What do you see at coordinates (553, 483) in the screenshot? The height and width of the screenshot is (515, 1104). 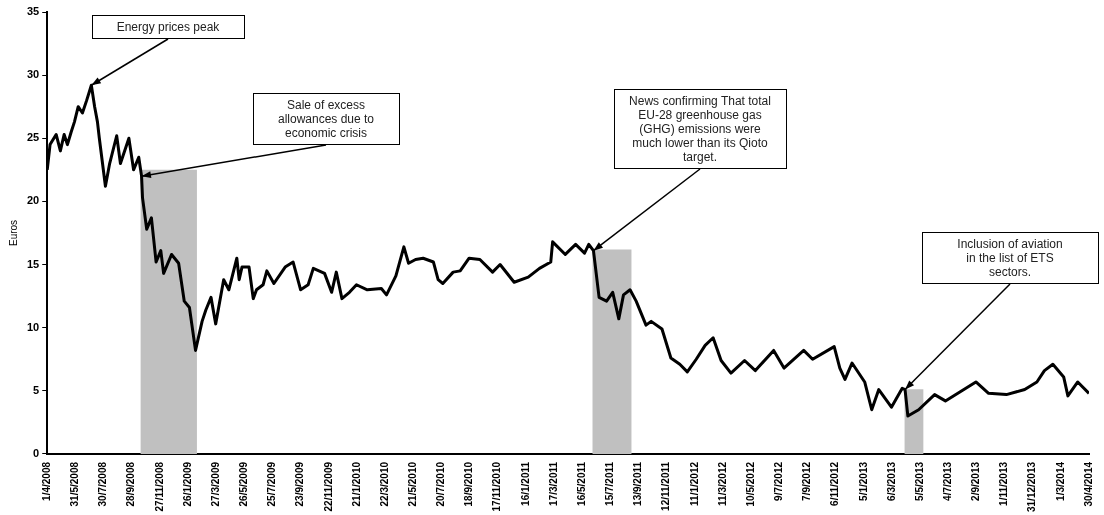 I see `x-tick-label: 17/3/2011` at bounding box center [553, 483].